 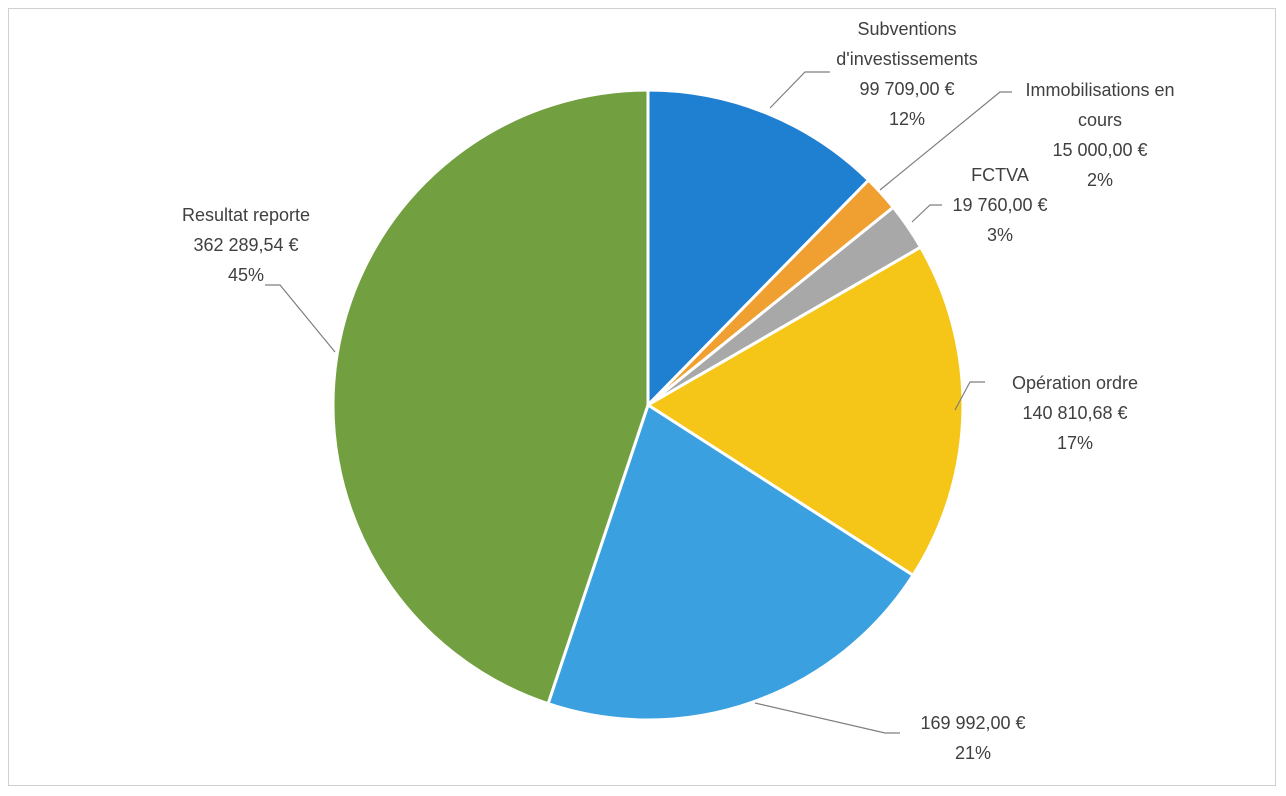 I want to click on data-label: Opération ordre 140 810,68 € 17%, so click(x=1075, y=413).